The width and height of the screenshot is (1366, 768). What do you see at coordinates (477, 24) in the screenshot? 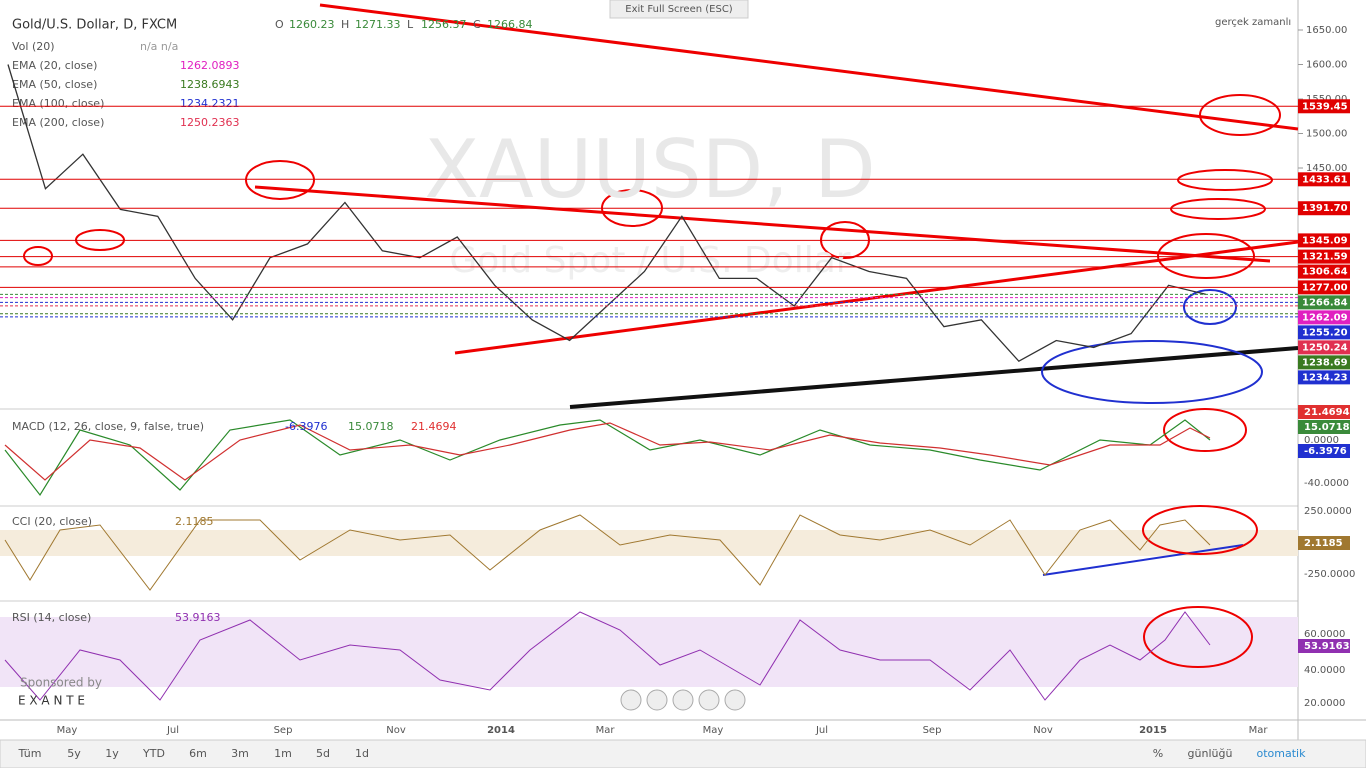
I see `ohlc: C` at bounding box center [477, 24].